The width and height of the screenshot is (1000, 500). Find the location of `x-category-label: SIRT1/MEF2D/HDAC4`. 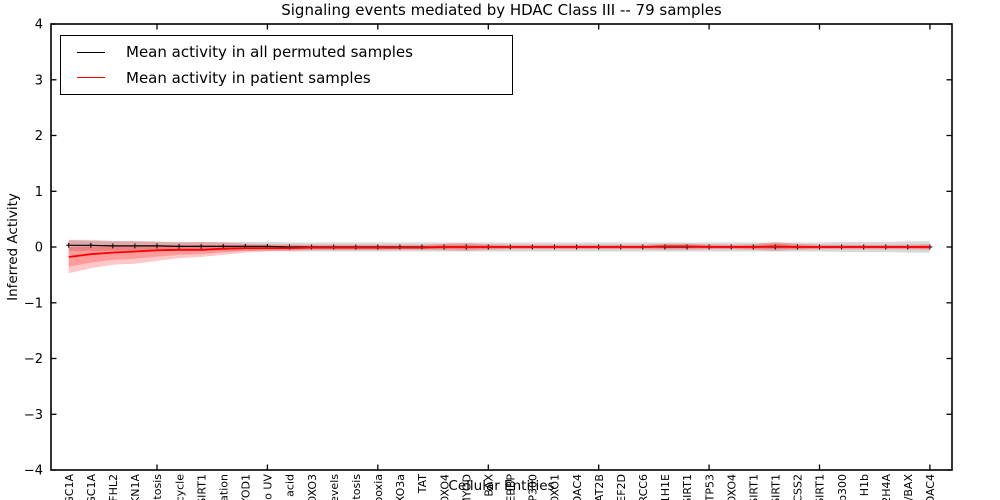

x-category-label: SIRT1/MEF2D/HDAC4 is located at coordinates (930, 487).